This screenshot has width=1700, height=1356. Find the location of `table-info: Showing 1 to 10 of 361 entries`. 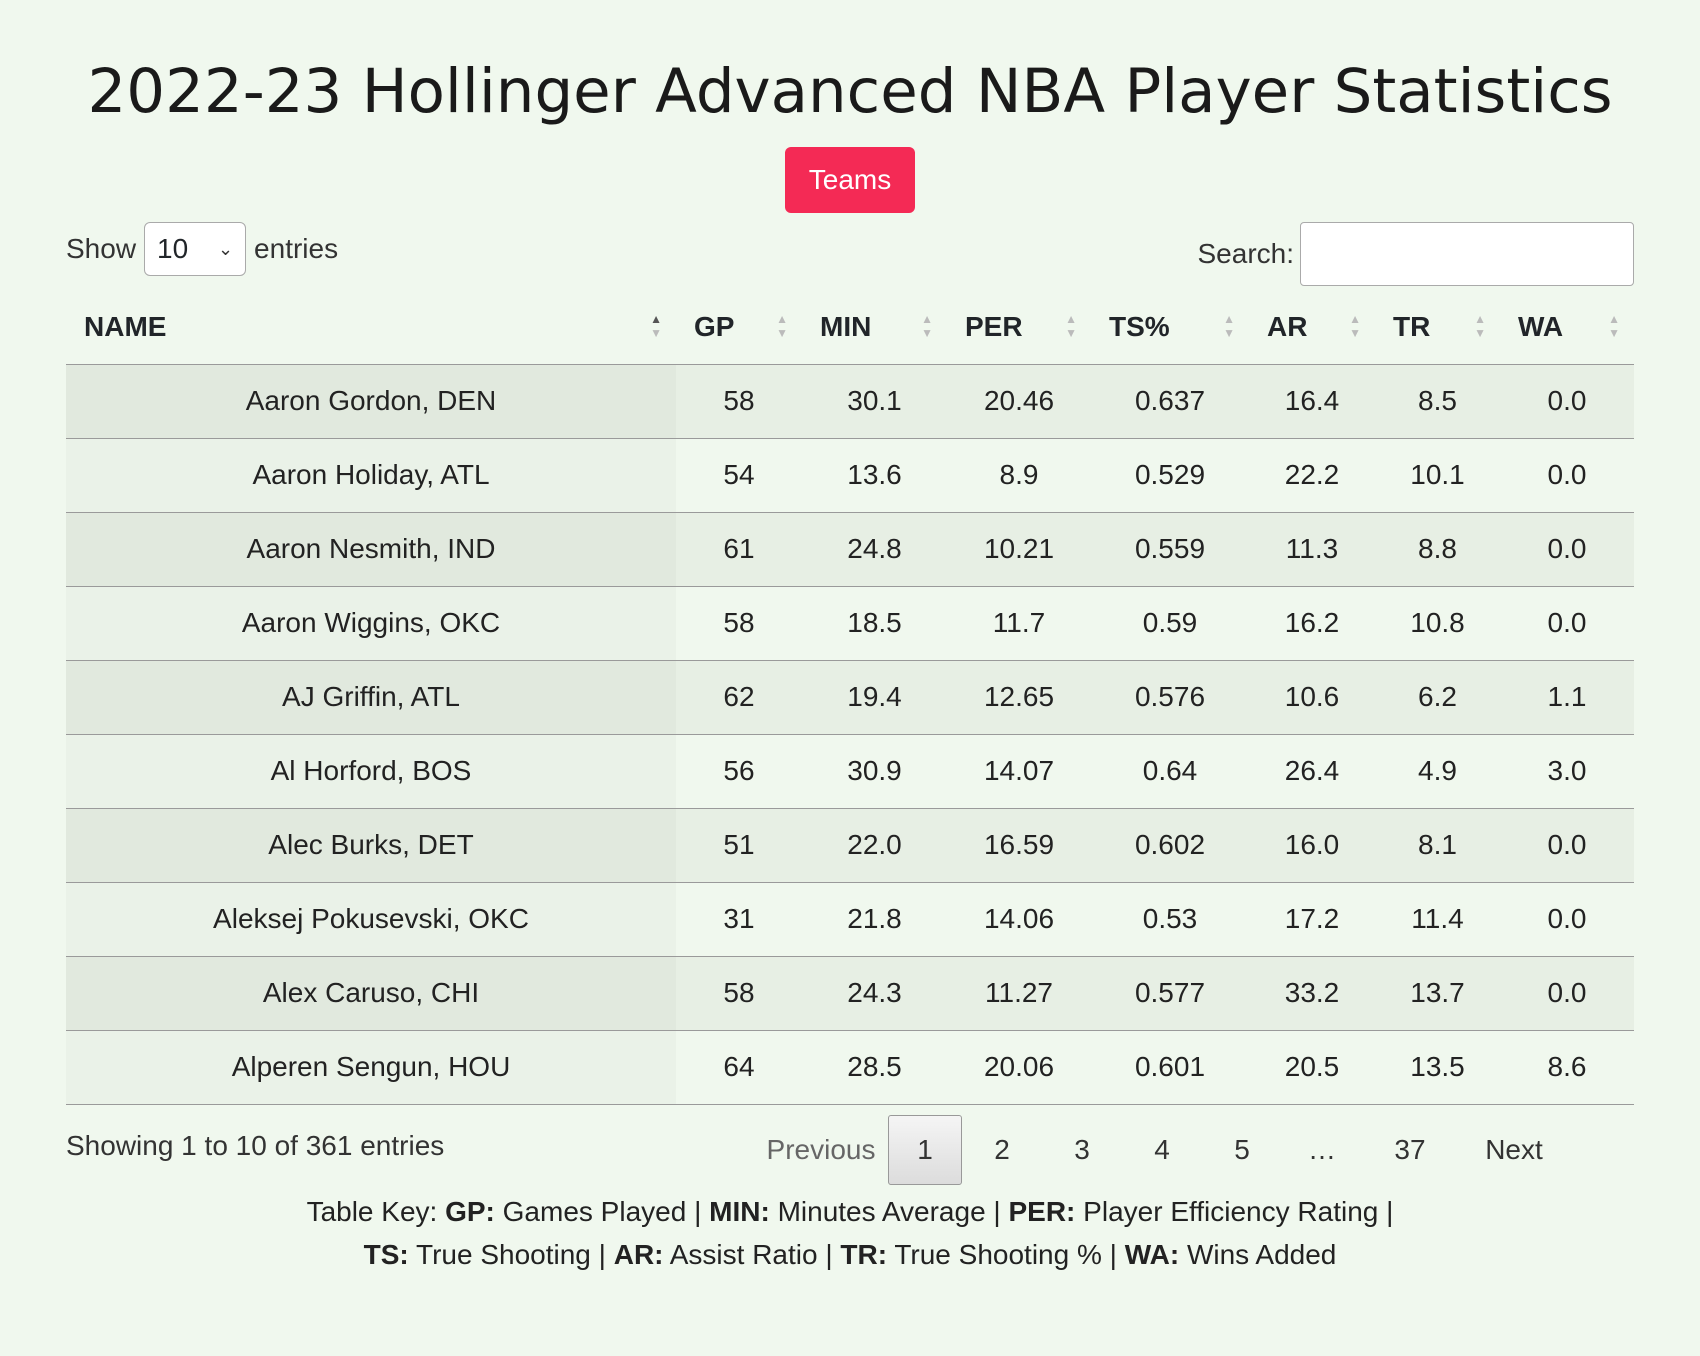

table-info: Showing 1 to 10 of 361 entries is located at coordinates (255, 1145).